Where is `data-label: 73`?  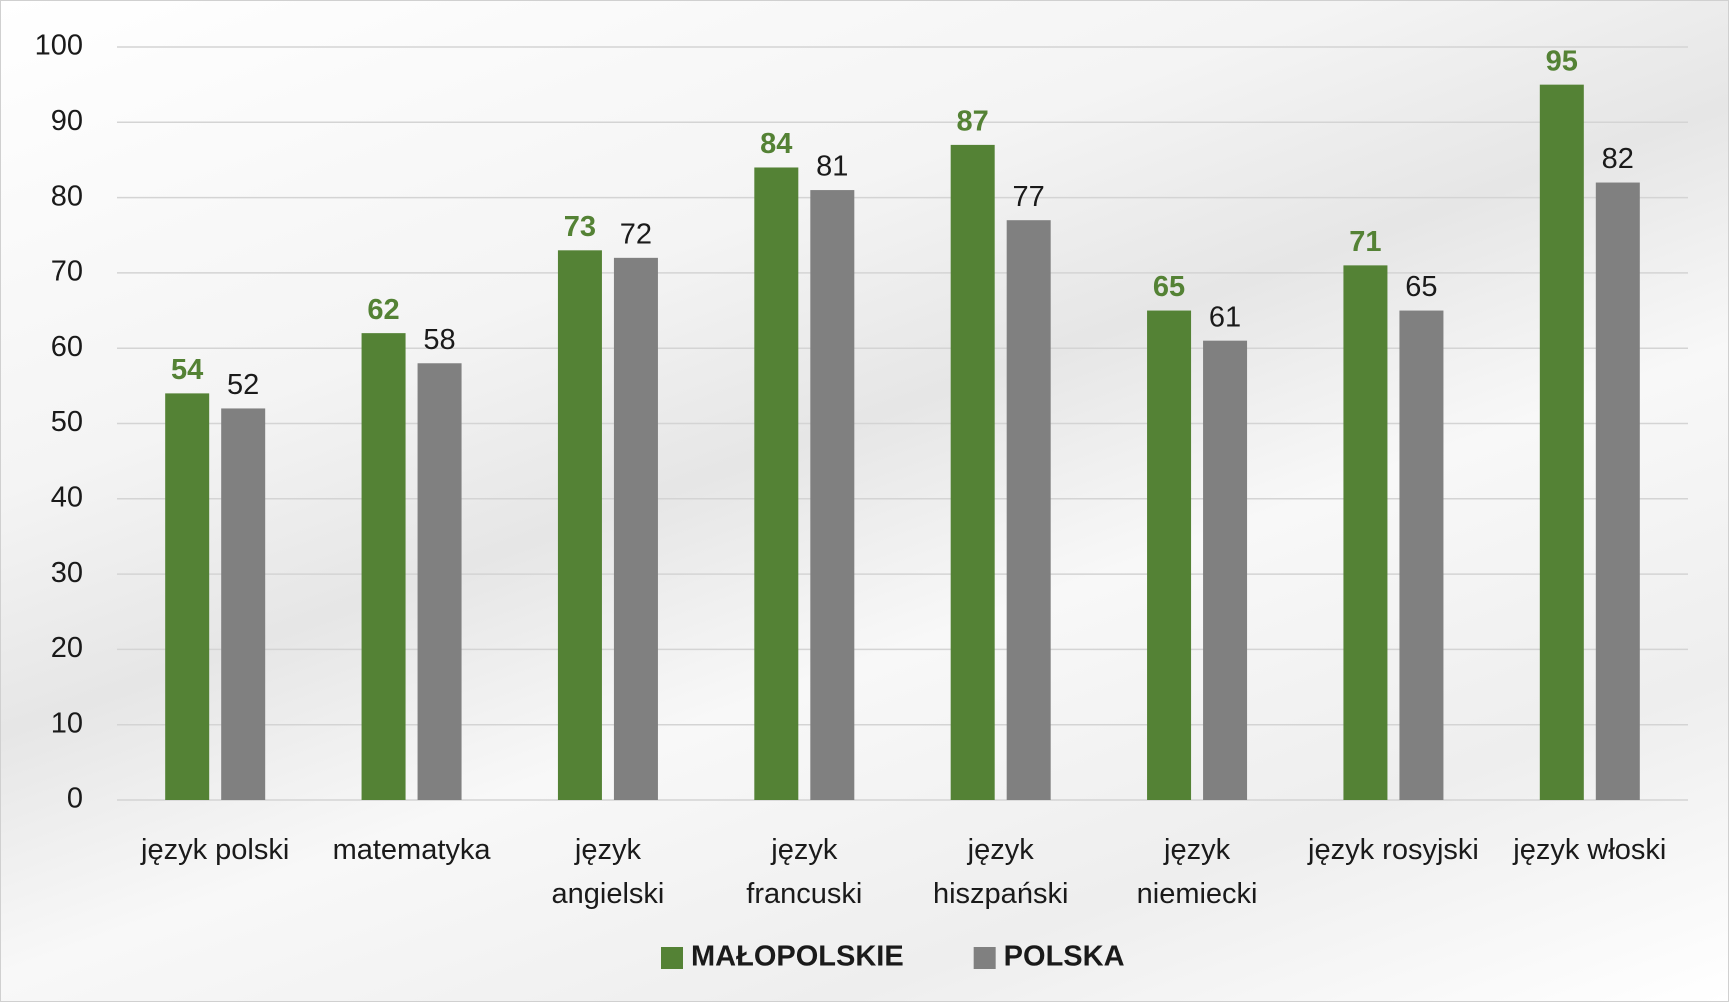 data-label: 73 is located at coordinates (580, 227).